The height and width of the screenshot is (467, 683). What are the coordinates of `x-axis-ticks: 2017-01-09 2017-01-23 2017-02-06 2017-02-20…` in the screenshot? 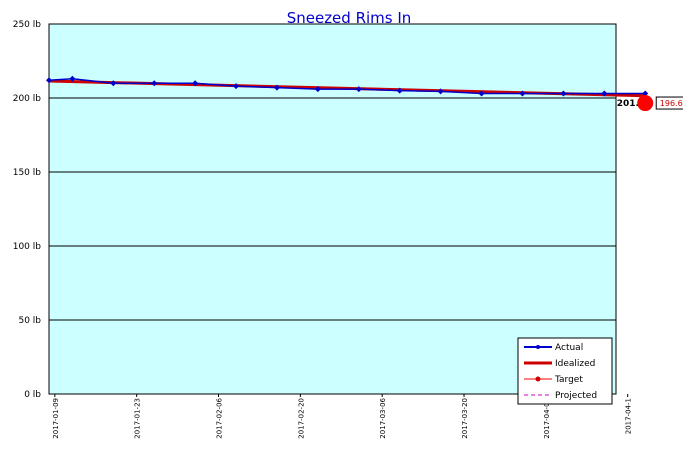 It's located at (342, 416).